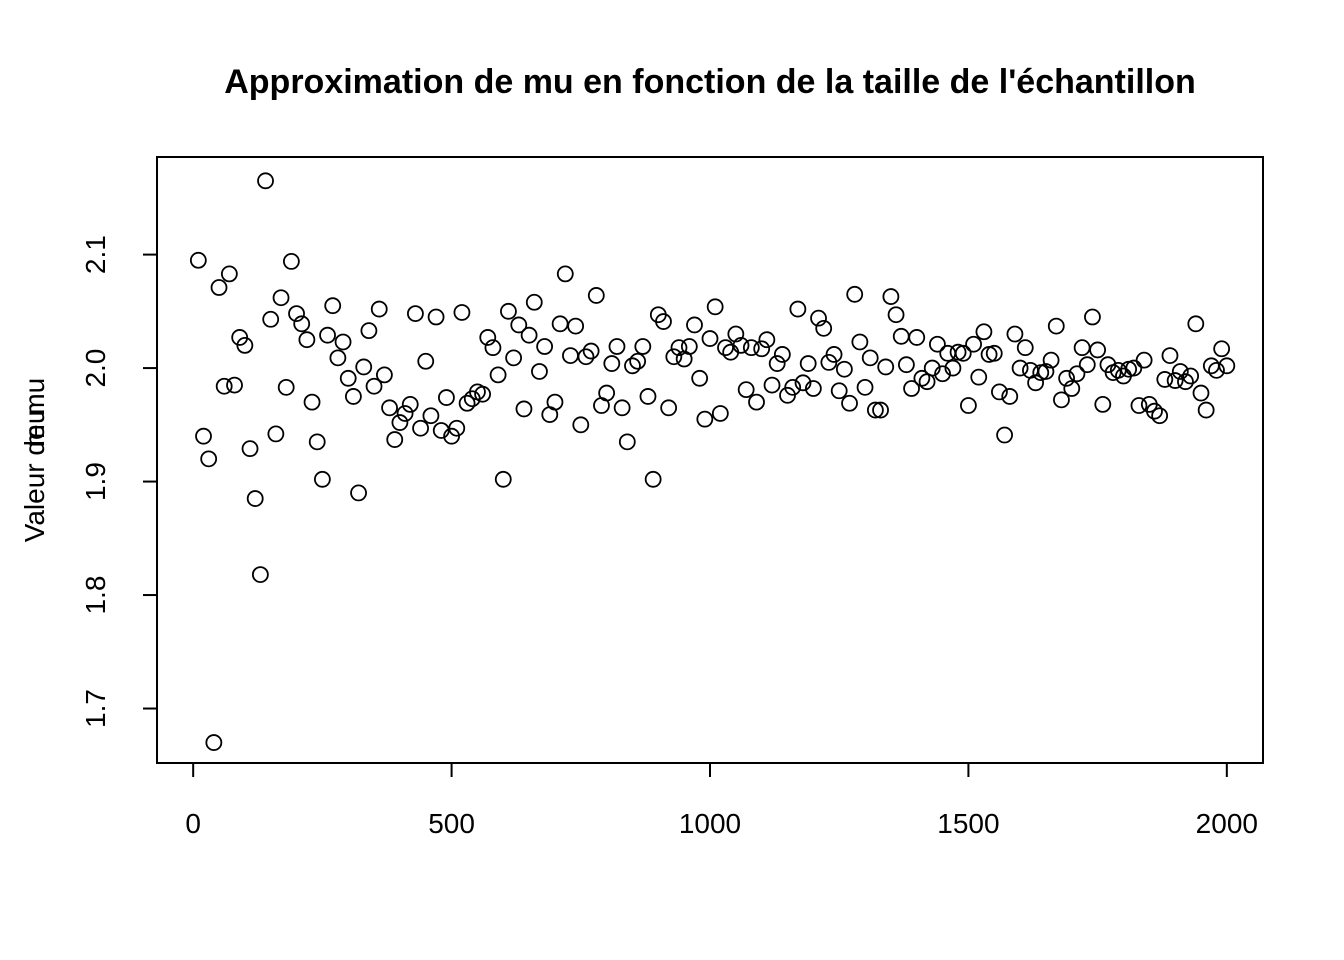 Image resolution: width=1344 pixels, height=960 pixels. I want to click on y-tick-label: 1.8, so click(95, 595).